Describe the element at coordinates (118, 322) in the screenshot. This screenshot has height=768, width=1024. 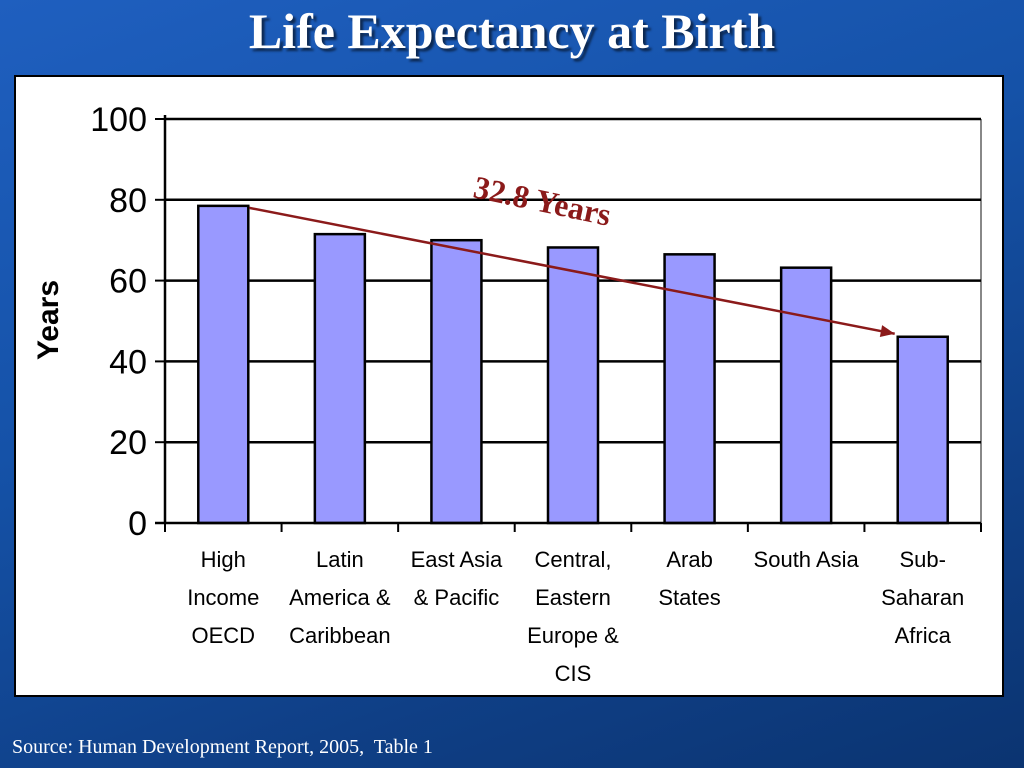
I see `y-tick-labels: 0 20 40 60 80 100` at that location.